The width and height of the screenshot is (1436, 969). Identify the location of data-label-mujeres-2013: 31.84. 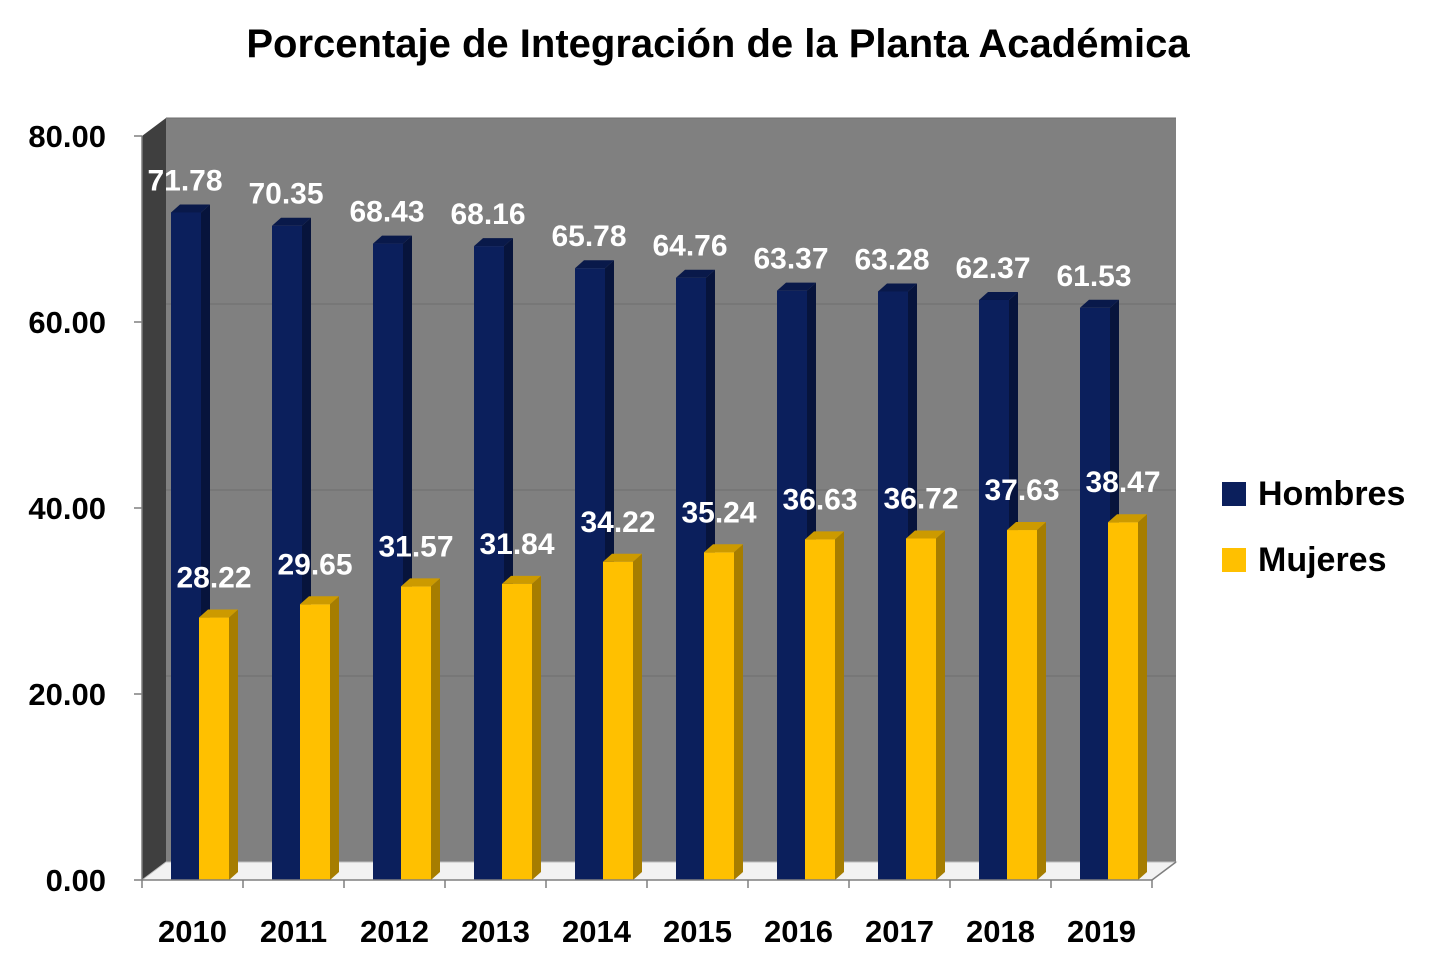
(516, 544).